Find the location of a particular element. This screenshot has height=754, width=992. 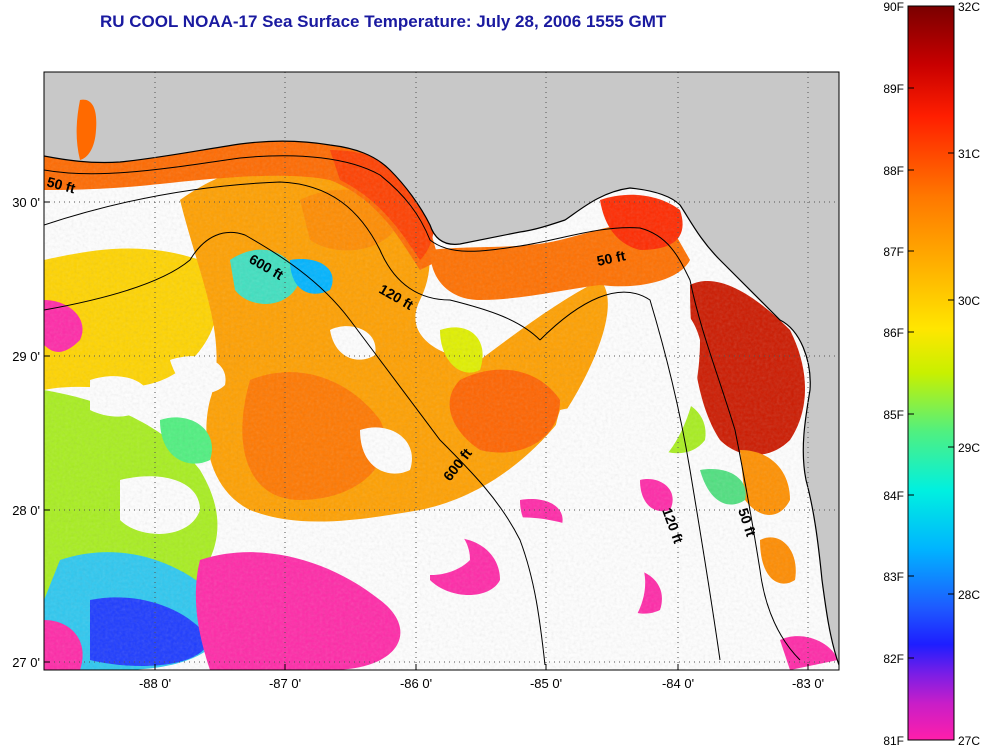

lon-tick-label: -85 0' is located at coordinates (546, 683).